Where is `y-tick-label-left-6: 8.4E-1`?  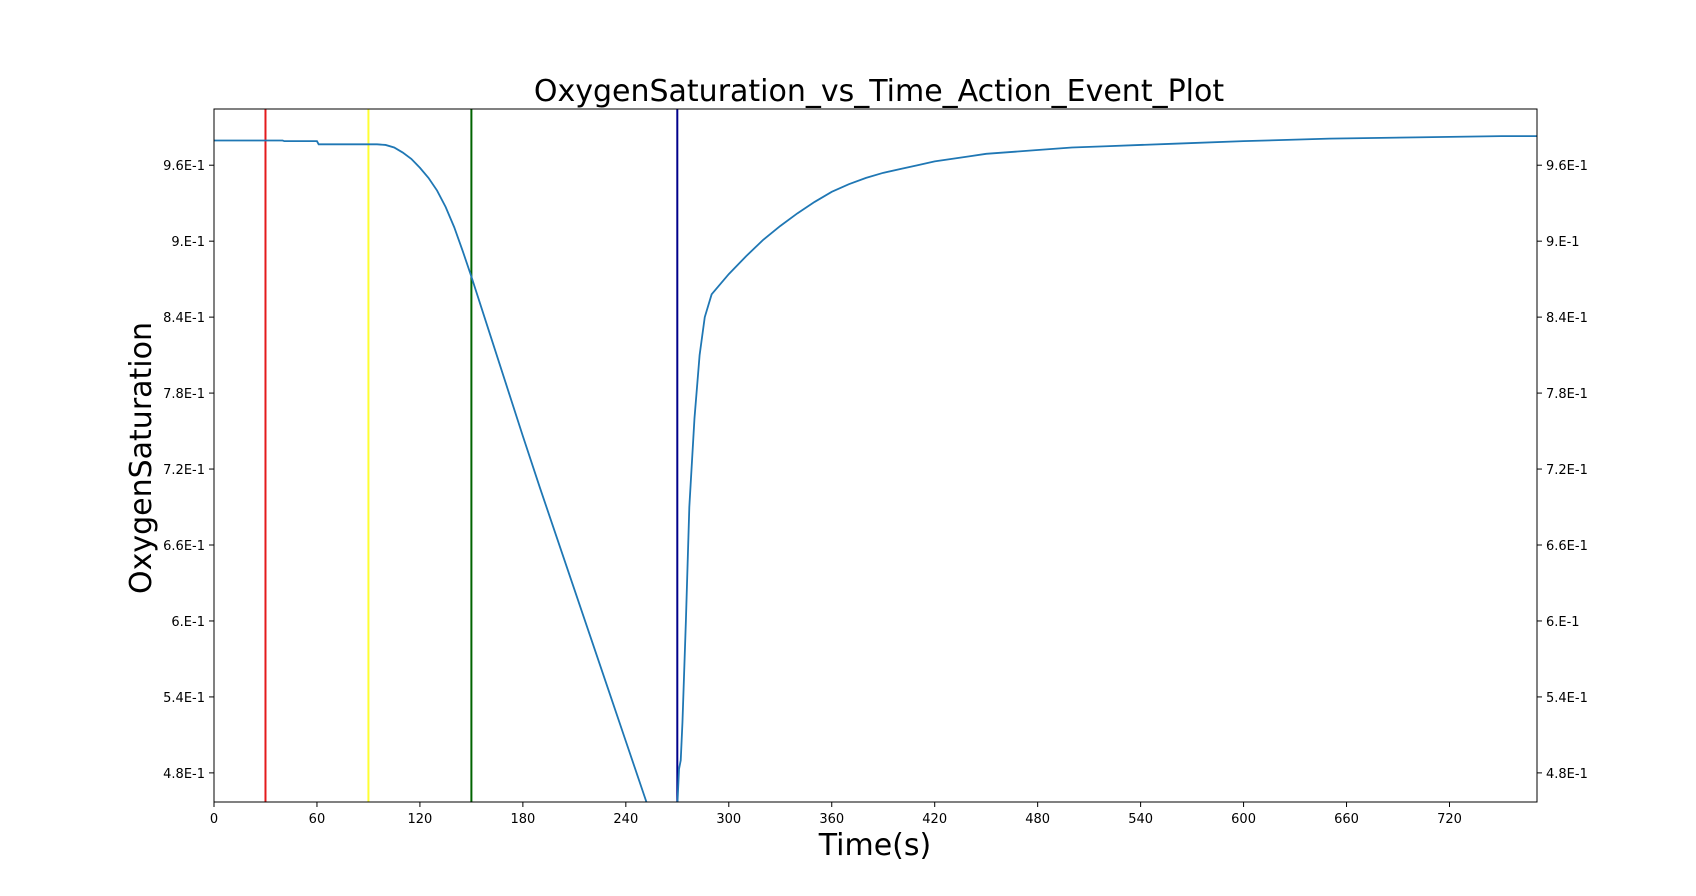 y-tick-label-left-6: 8.4E-1 is located at coordinates (184, 318).